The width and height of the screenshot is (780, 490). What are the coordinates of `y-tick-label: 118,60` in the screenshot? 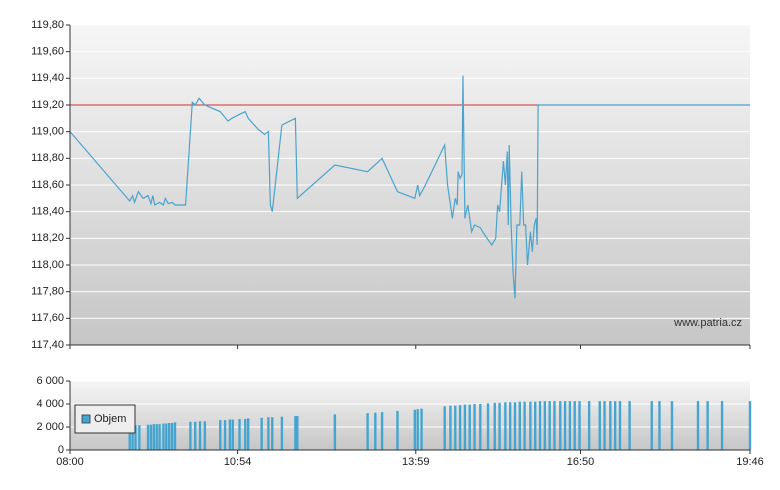 It's located at (47, 185).